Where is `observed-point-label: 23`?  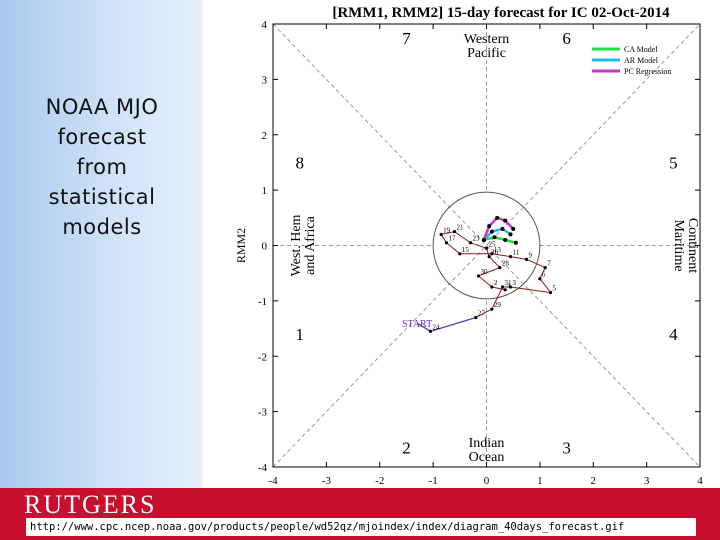 observed-point-label: 23 is located at coordinates (476, 239).